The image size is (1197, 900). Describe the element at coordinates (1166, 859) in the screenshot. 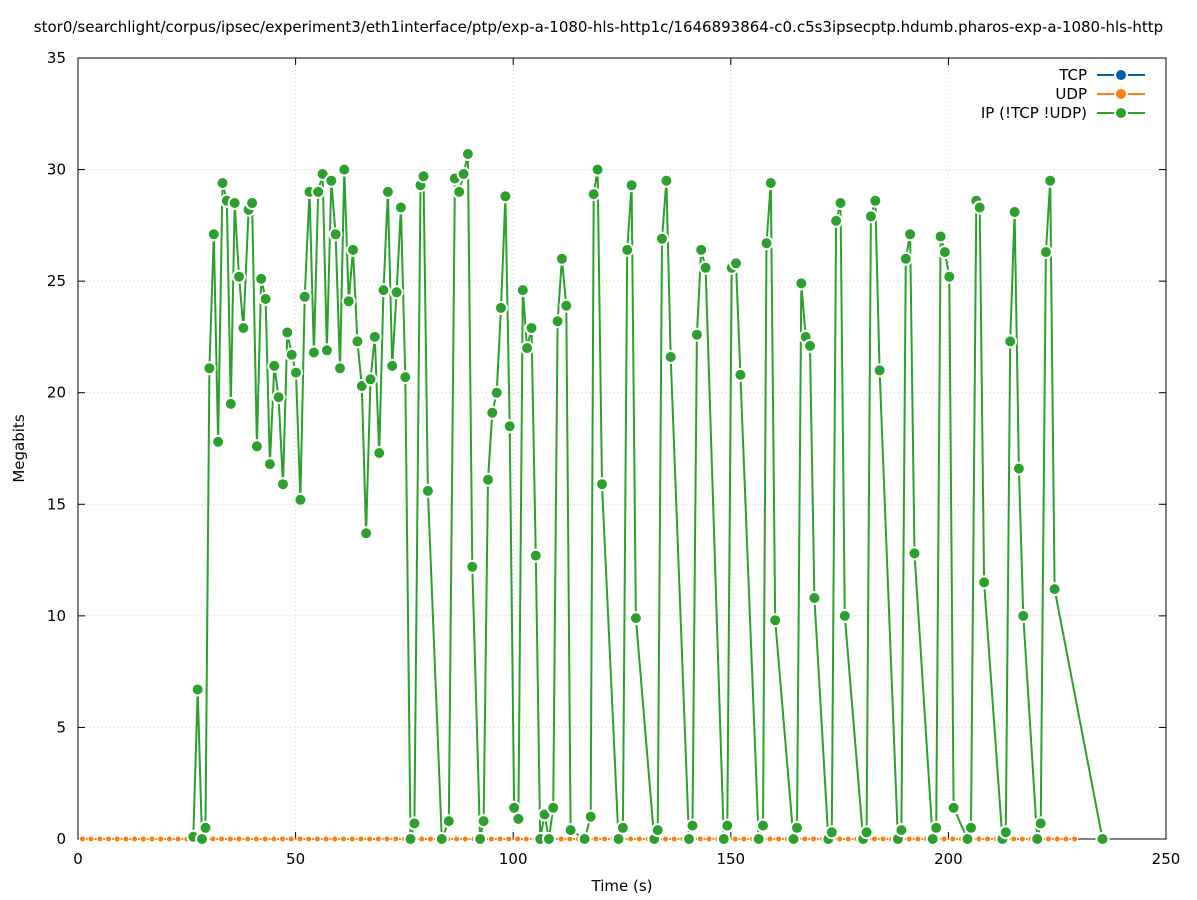

I see `x-tick-label: 250` at that location.